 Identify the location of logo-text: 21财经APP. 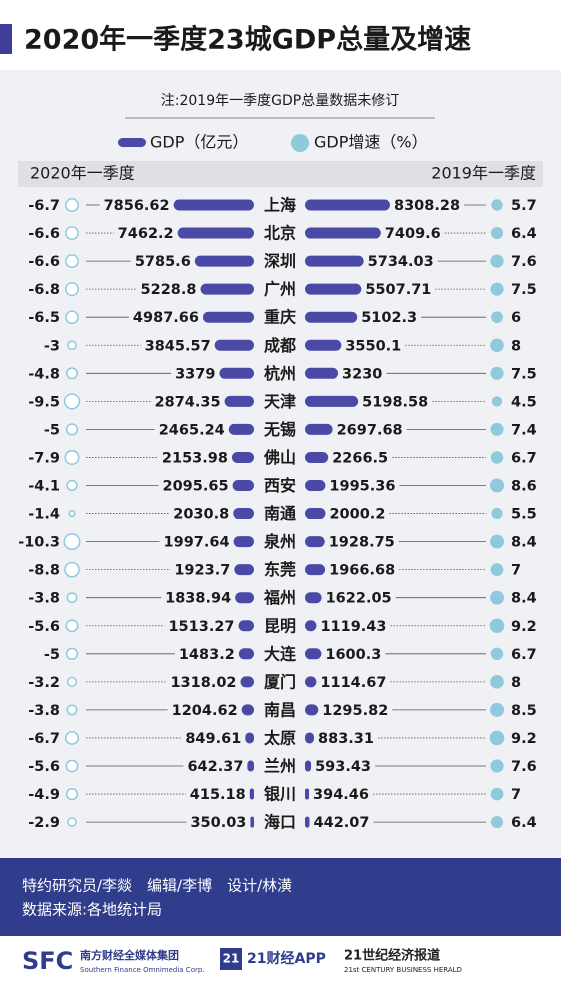
(286, 958).